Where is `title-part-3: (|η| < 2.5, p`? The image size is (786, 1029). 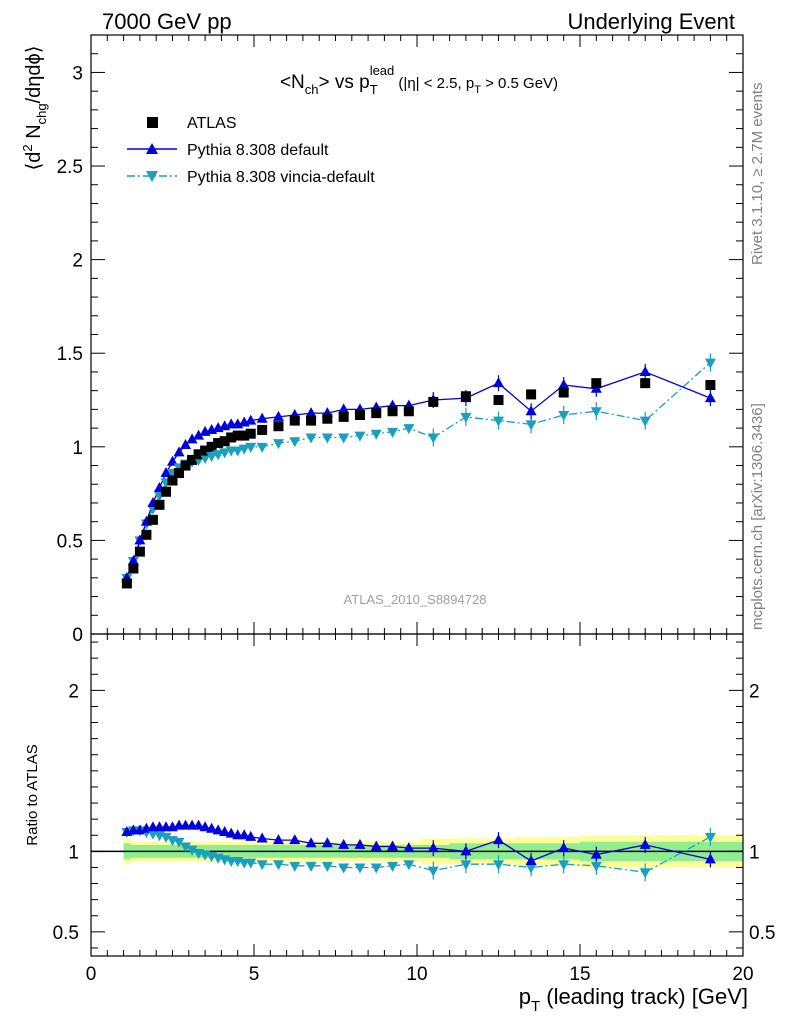 title-part-3: (|η| < 2.5, p is located at coordinates (434, 83).